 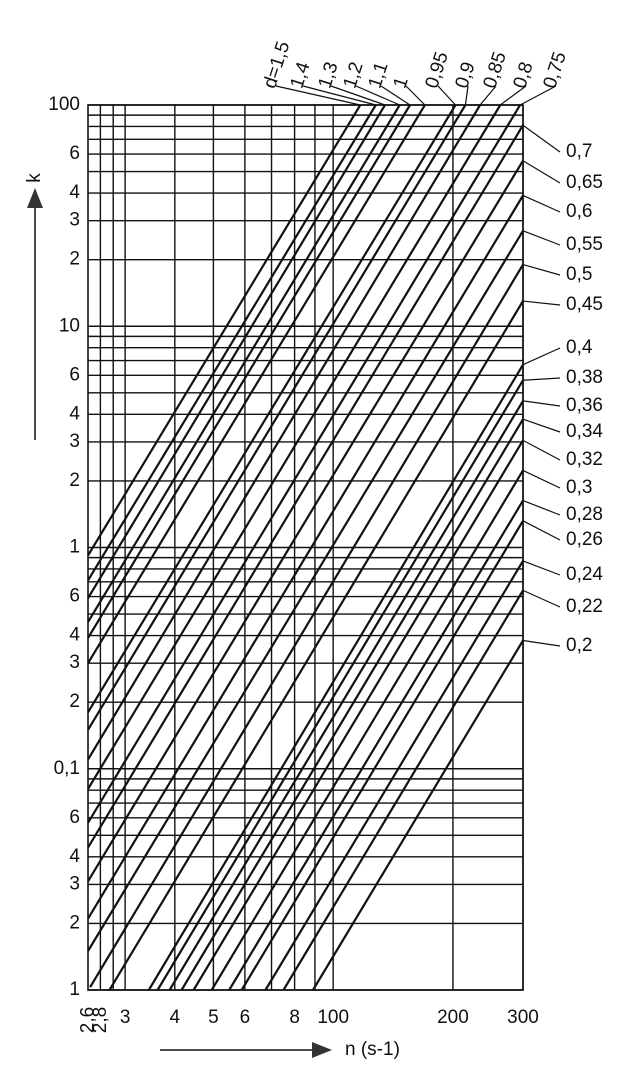 What do you see at coordinates (301, 75) in the screenshot?
I see `series-label: 1,4` at bounding box center [301, 75].